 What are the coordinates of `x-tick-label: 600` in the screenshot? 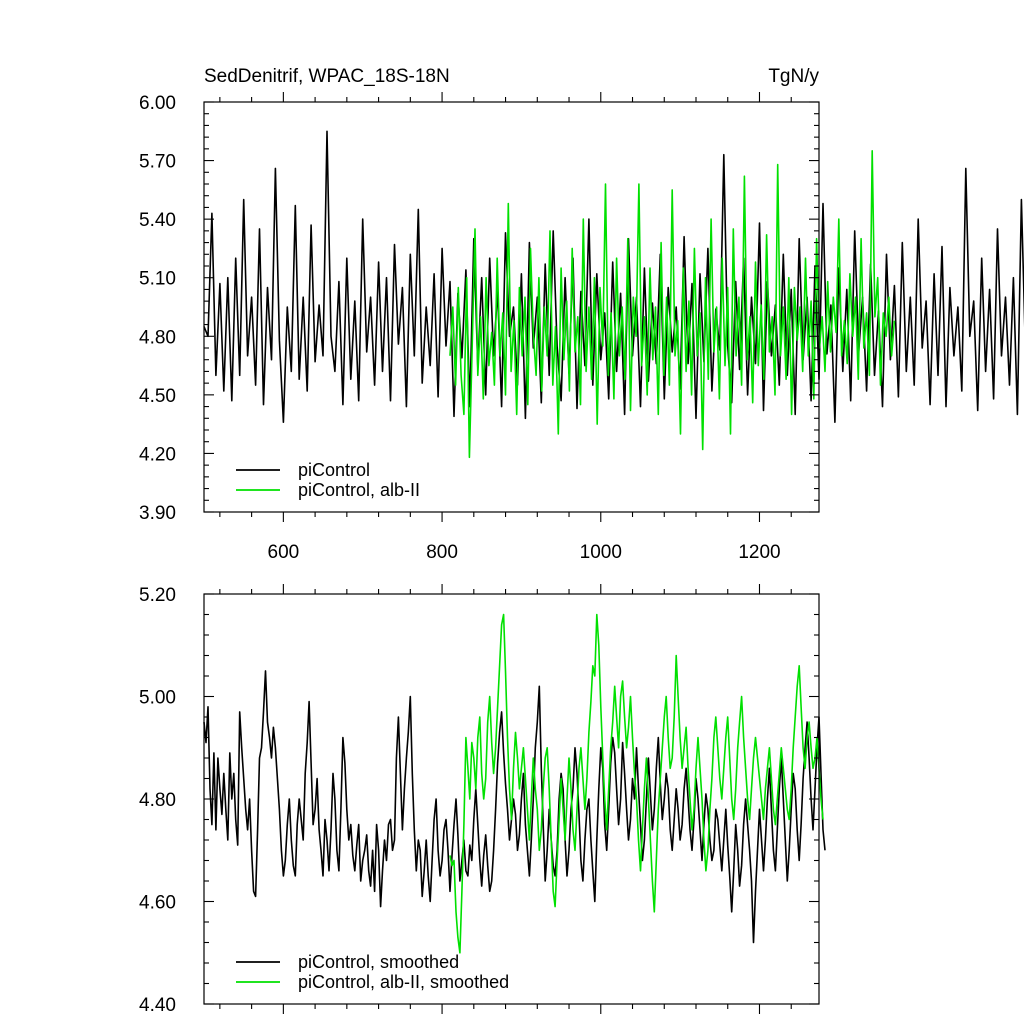 It's located at (284, 552).